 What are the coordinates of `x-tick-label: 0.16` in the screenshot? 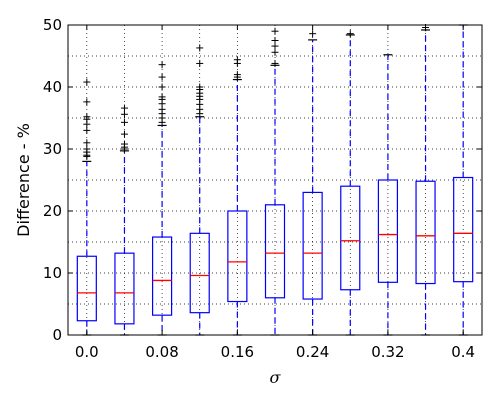 It's located at (237, 352).